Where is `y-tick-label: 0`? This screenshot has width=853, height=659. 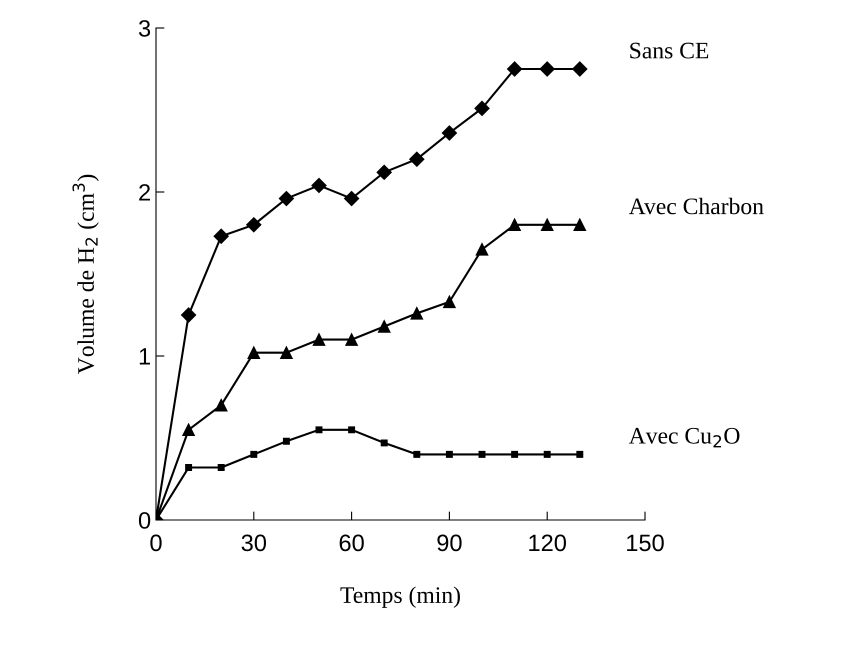 y-tick-label: 0 is located at coordinates (144, 520).